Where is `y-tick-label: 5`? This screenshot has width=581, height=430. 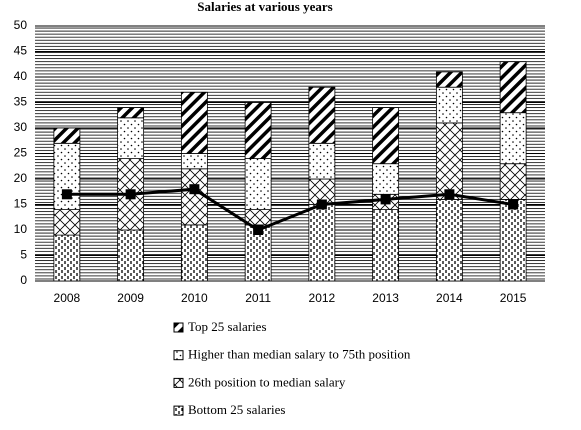
y-tick-label: 5 is located at coordinates (23, 255).